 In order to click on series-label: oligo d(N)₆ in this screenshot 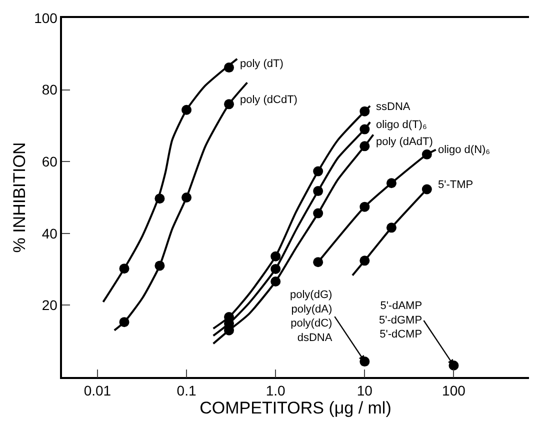, I will do `click(464, 150)`.